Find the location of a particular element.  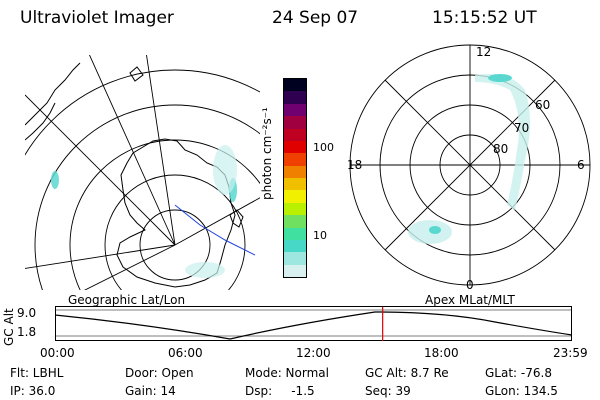

timeline-ytick-min: 1.8 is located at coordinates (27, 332).